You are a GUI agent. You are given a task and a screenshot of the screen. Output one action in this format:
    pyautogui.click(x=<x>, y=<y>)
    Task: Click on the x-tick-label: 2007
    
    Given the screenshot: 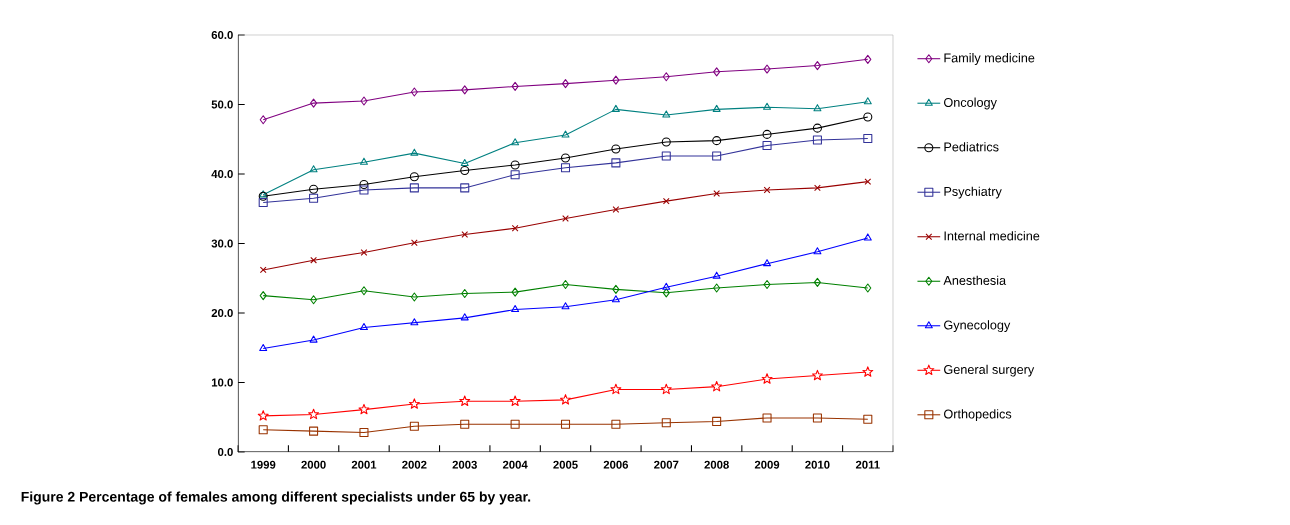 What is the action you would take?
    pyautogui.click(x=666, y=464)
    